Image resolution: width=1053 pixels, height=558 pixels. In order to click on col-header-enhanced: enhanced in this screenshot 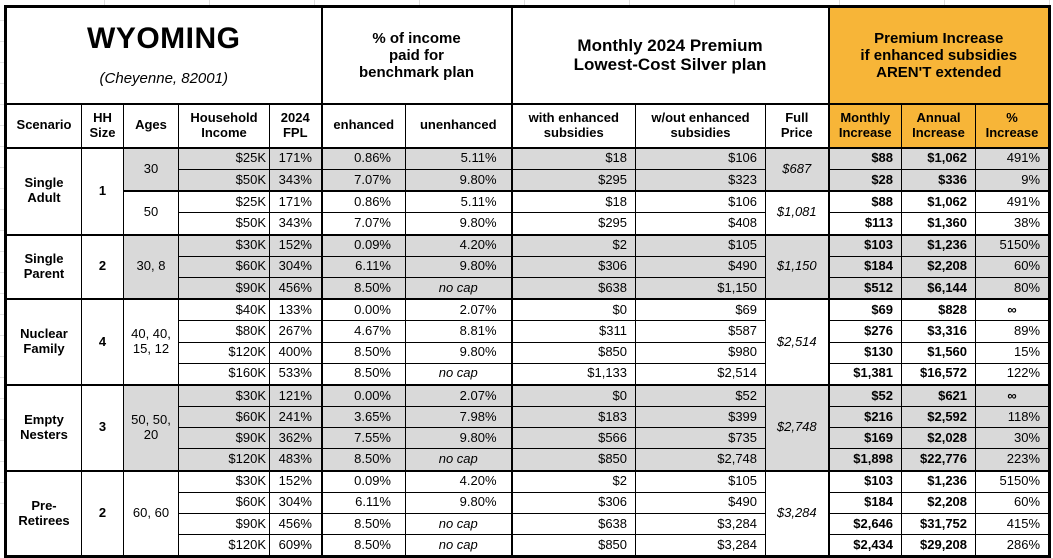, I will do `click(363, 126)`.